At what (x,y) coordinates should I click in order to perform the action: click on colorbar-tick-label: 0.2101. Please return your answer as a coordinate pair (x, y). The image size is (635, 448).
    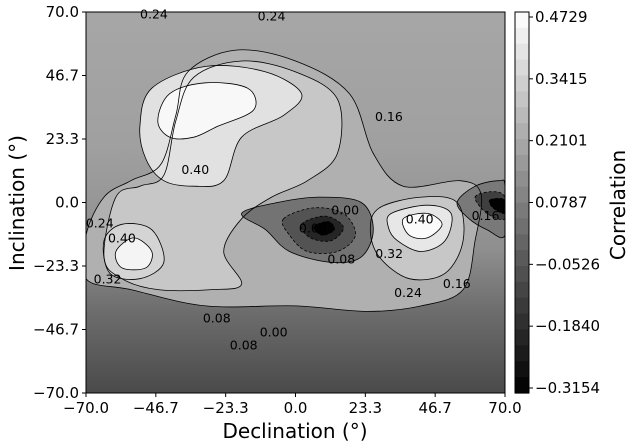
    Looking at the image, I should click on (561, 141).